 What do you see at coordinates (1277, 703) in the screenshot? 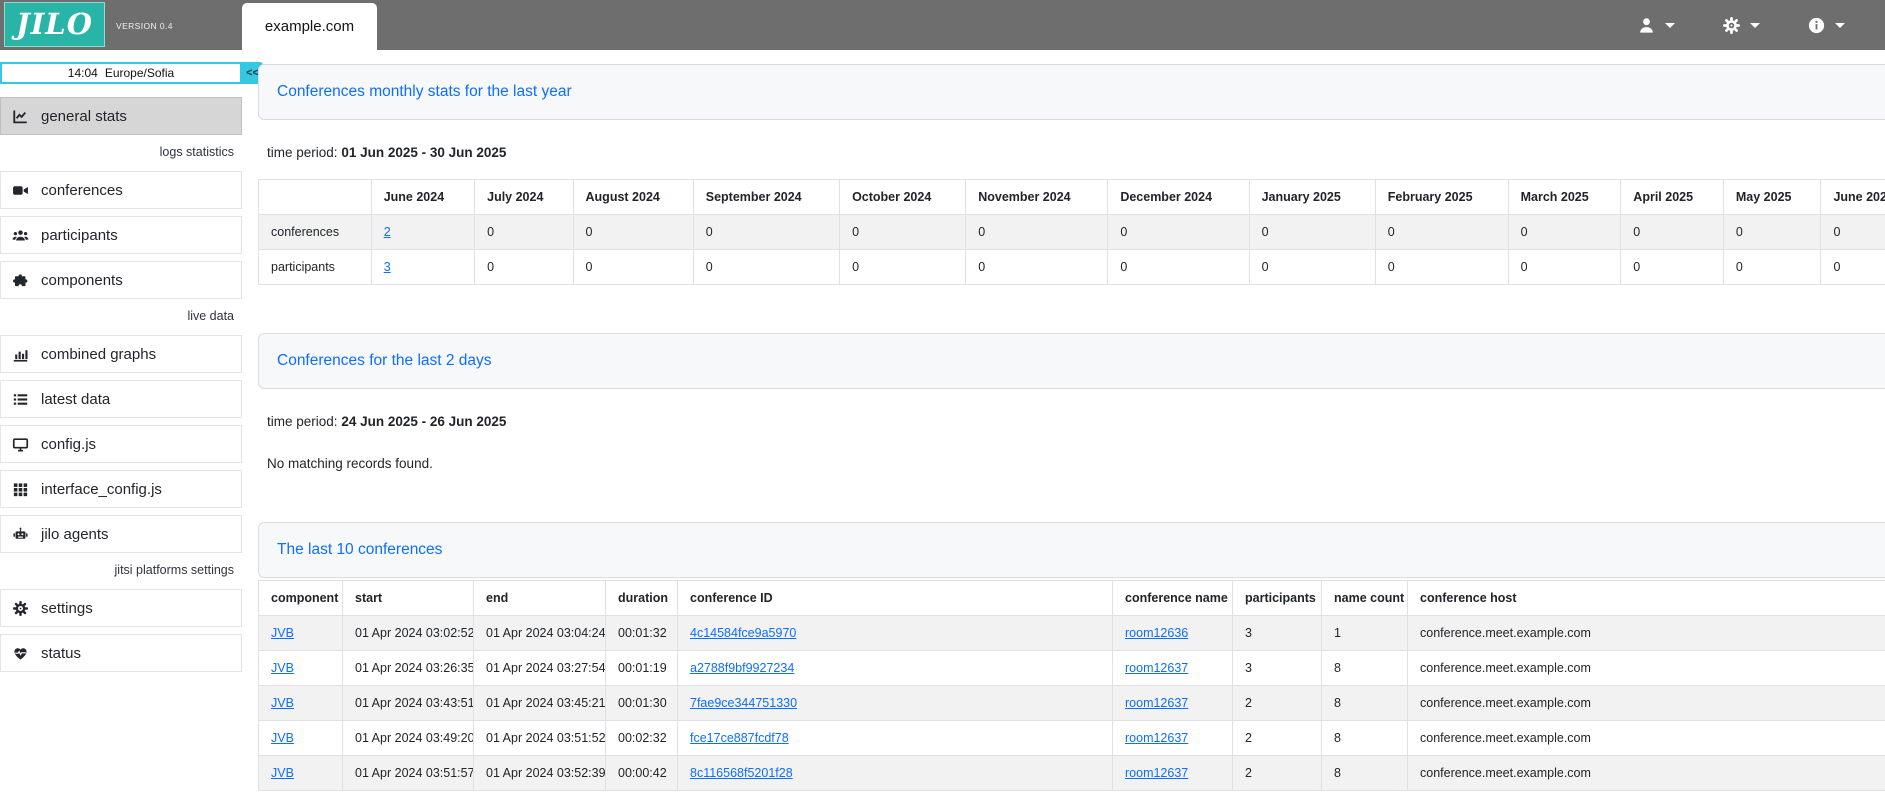
I see `participants-cell: 2` at bounding box center [1277, 703].